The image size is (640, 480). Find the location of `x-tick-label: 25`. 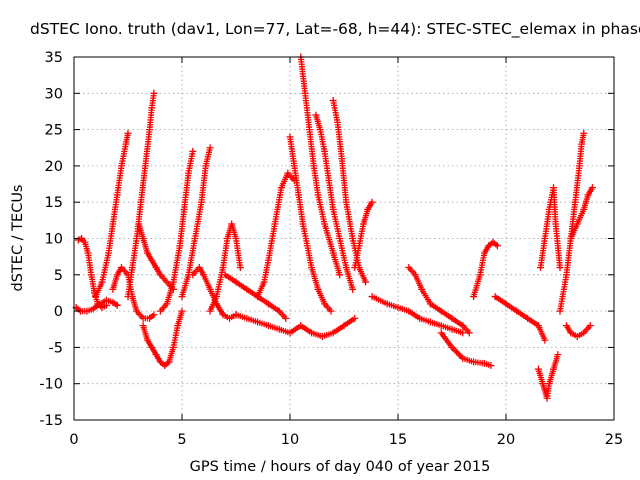

x-tick-label: 25 is located at coordinates (614, 440).